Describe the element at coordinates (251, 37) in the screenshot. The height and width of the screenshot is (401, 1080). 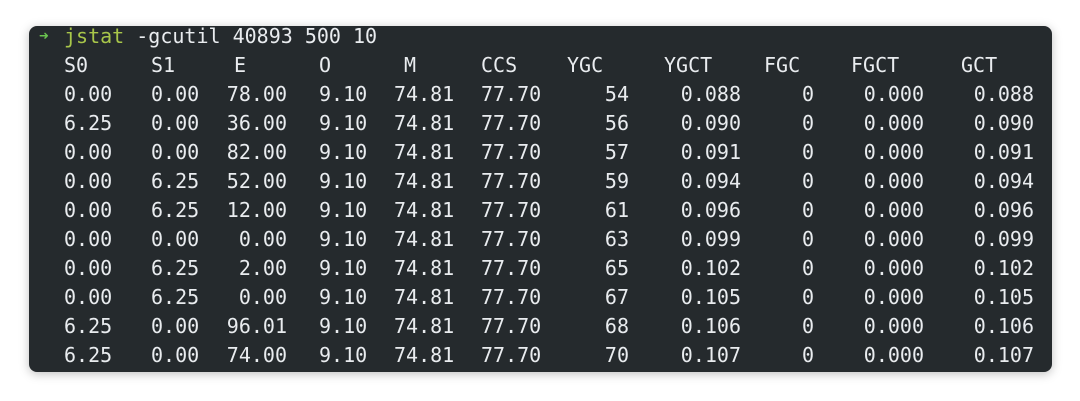
I see `command-args: -gcutil 40893 500 10` at that location.